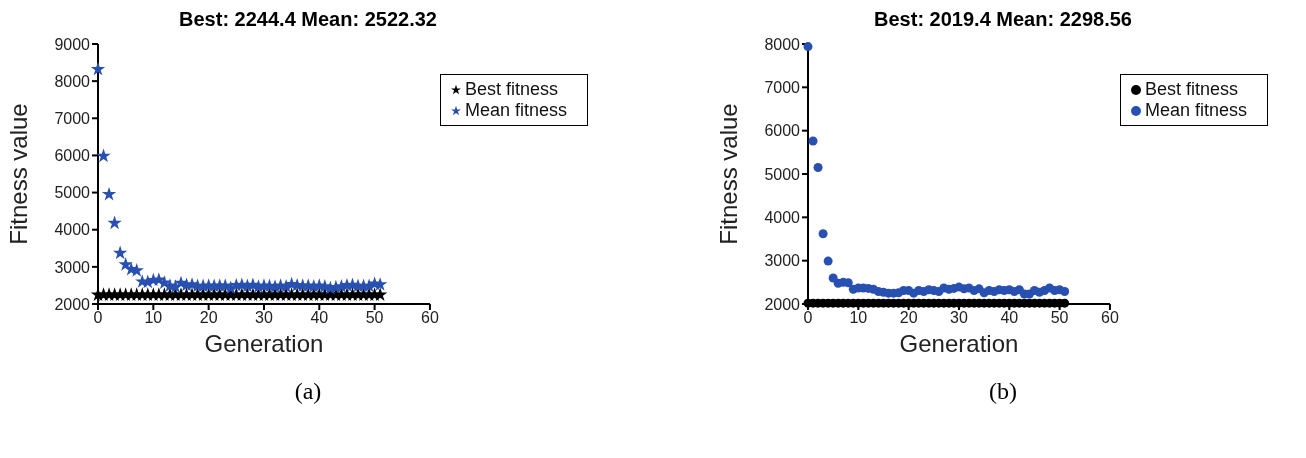 The width and height of the screenshot is (1306, 458). What do you see at coordinates (1003, 391) in the screenshot?
I see `text: (b)` at bounding box center [1003, 391].